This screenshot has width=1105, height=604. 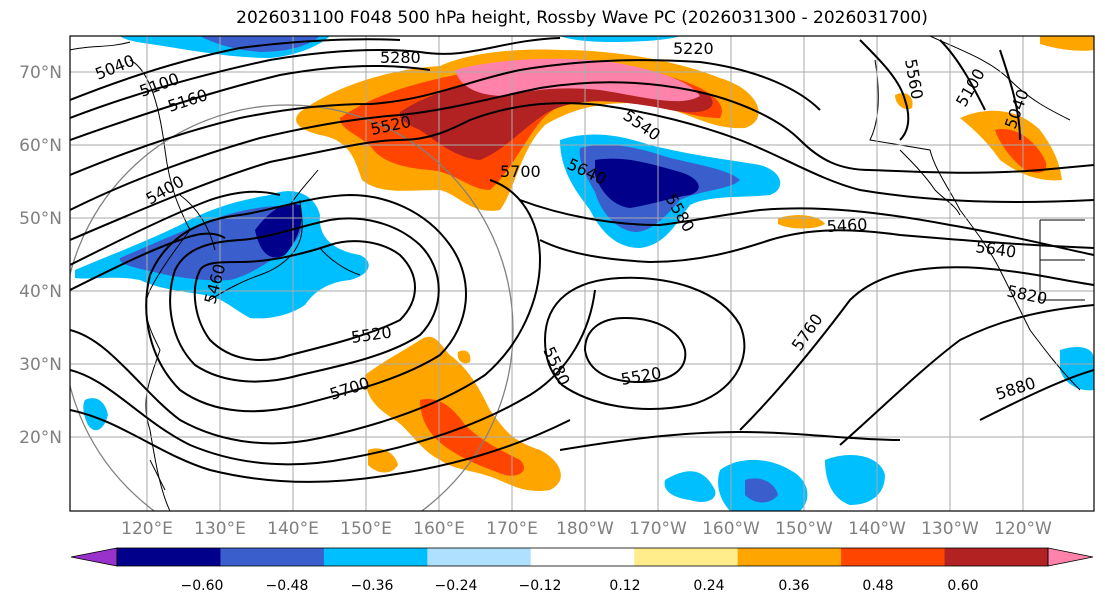 What do you see at coordinates (1023, 529) in the screenshot?
I see `lon-tick-label: 120°W` at bounding box center [1023, 529].